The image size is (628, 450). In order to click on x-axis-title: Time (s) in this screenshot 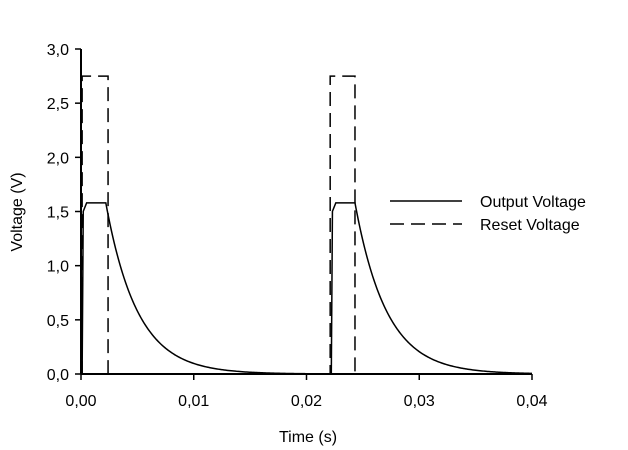, I will do `click(308, 437)`.